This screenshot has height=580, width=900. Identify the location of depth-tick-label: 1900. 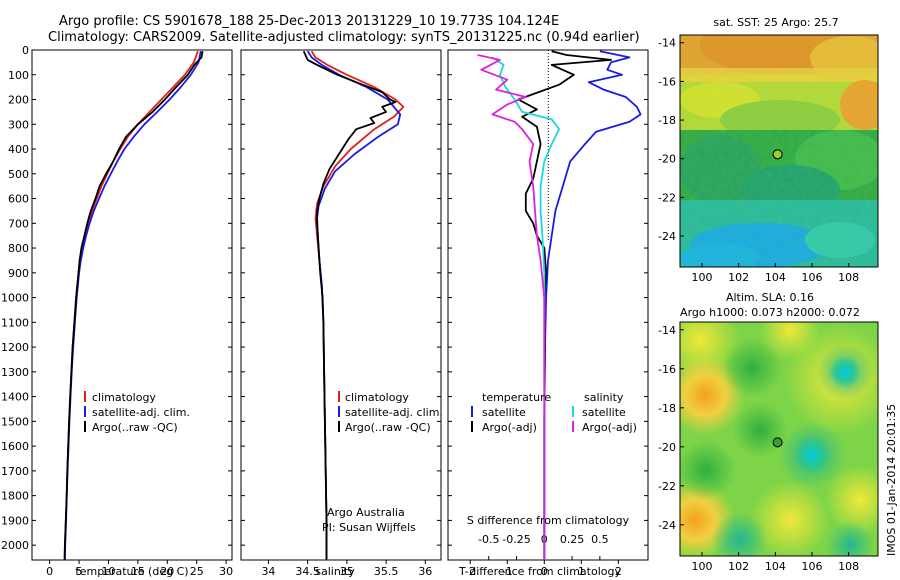
(15, 520).